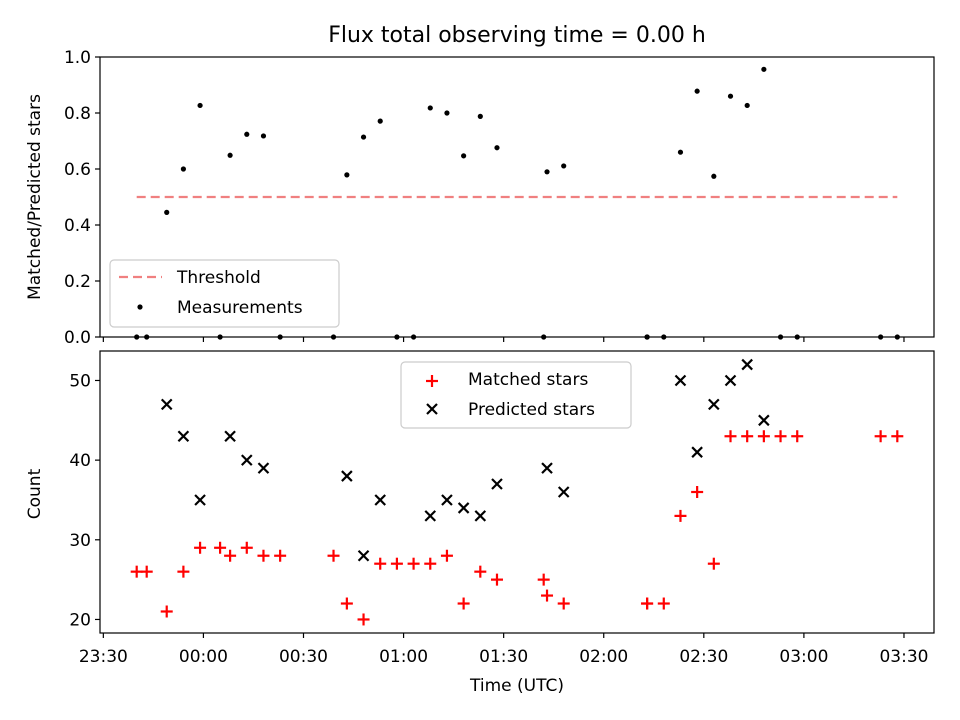 The image size is (960, 720). Describe the element at coordinates (240, 308) in the screenshot. I see `measurements-legend-label: Measurements` at that location.